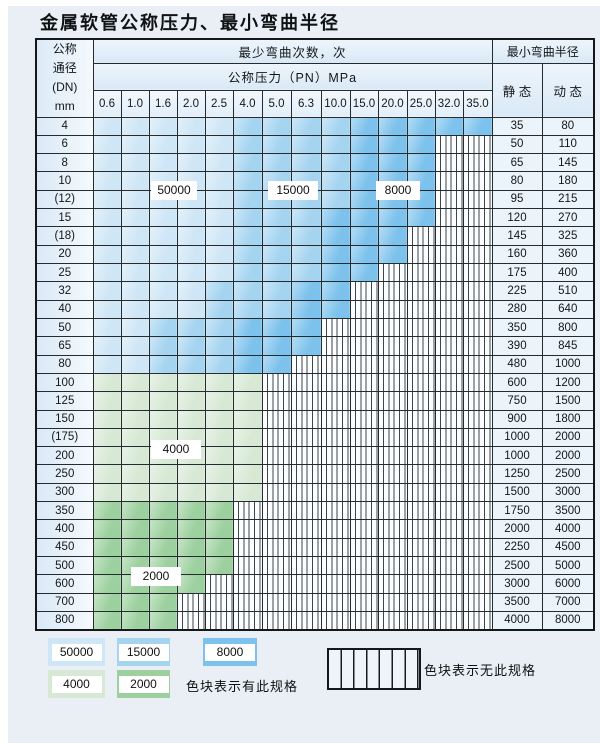 The width and height of the screenshot is (600, 743). What do you see at coordinates (315, 309) in the screenshot?
I see `table-row: 40 280 640` at bounding box center [315, 309].